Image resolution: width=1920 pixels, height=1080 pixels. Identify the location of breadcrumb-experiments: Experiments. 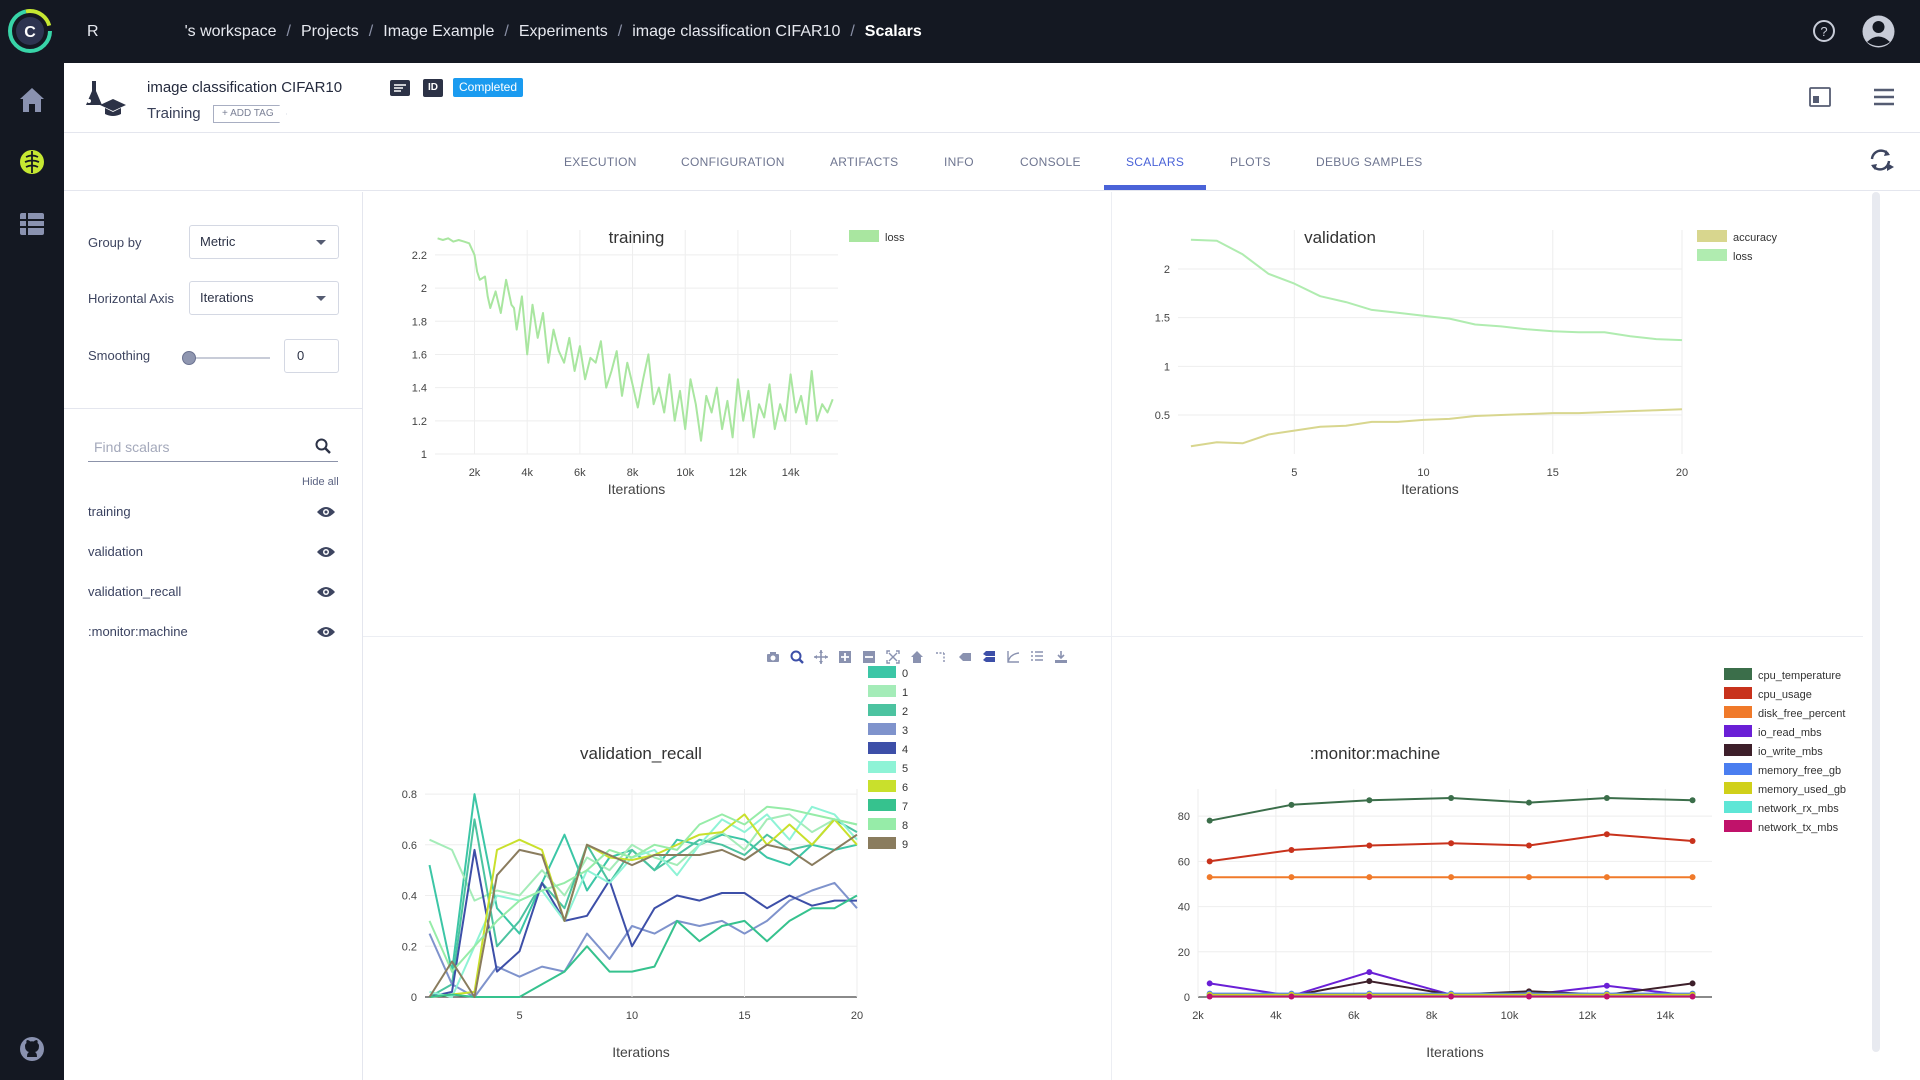
(563, 31).